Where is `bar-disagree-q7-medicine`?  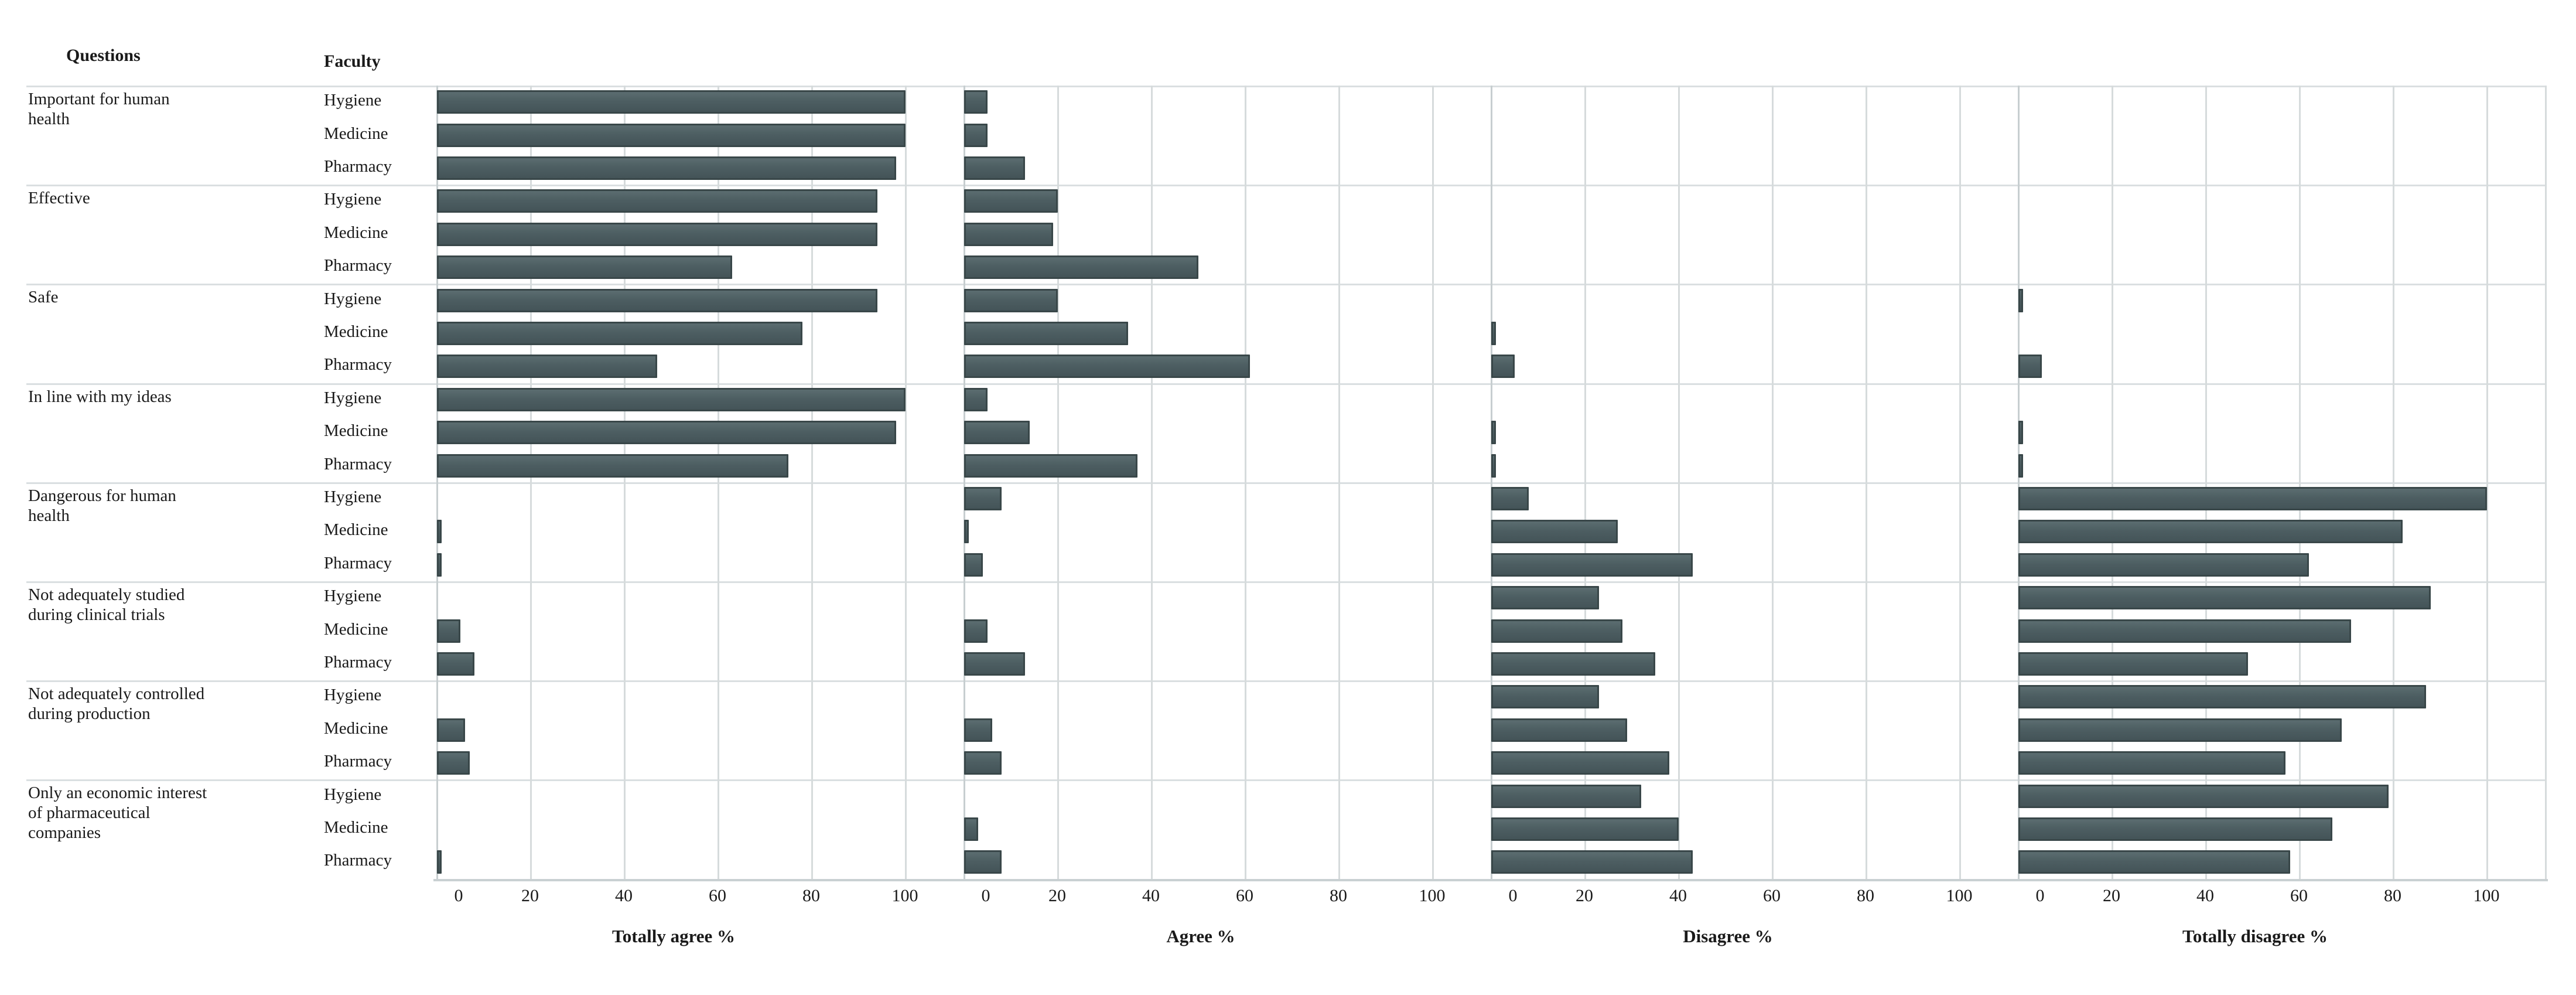 bar-disagree-q7-medicine is located at coordinates (1559, 730).